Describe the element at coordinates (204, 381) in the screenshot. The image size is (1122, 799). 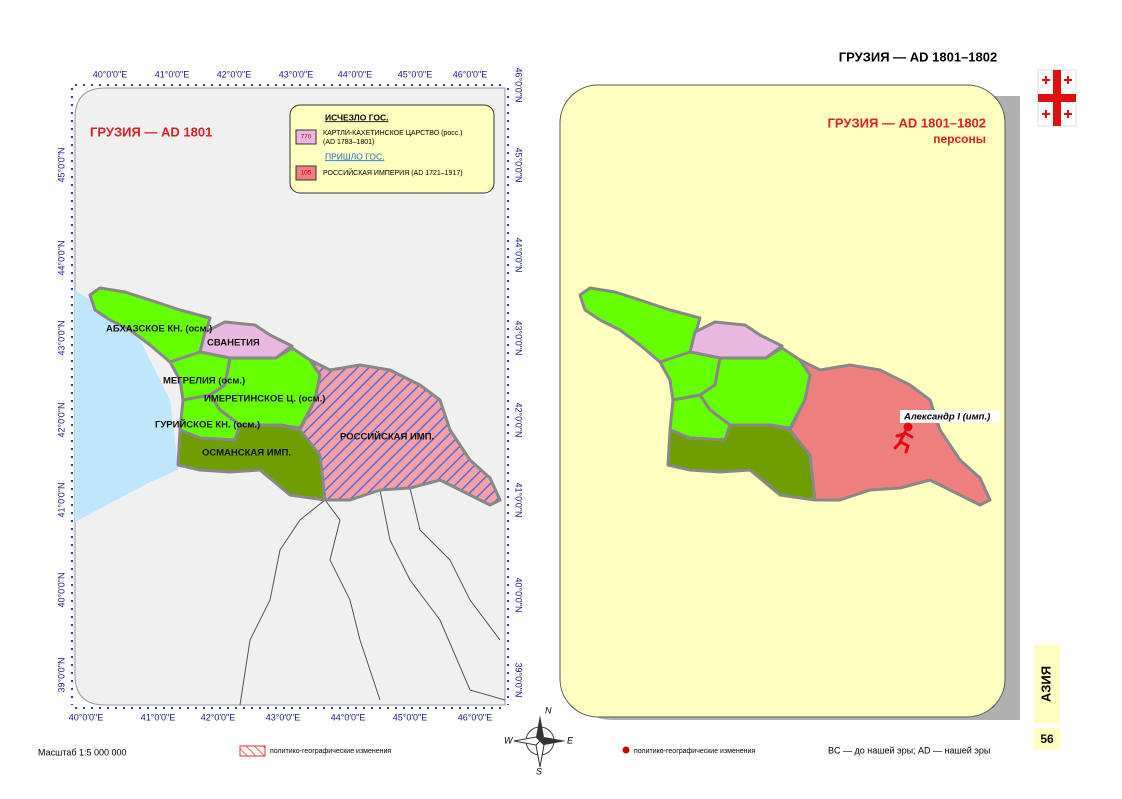
I see `region-label: МЕГРЕЛИЯ (осм.)` at that location.